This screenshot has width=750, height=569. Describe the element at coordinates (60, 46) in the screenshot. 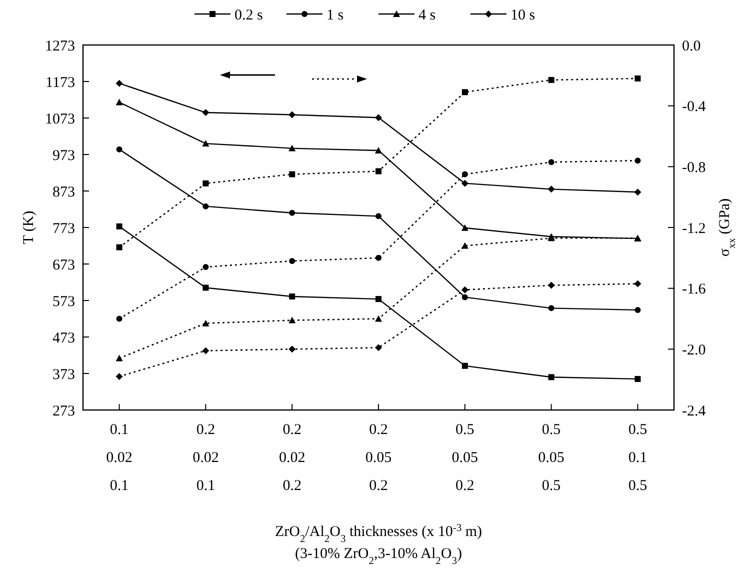

I see `y-tick-label: 1273` at that location.